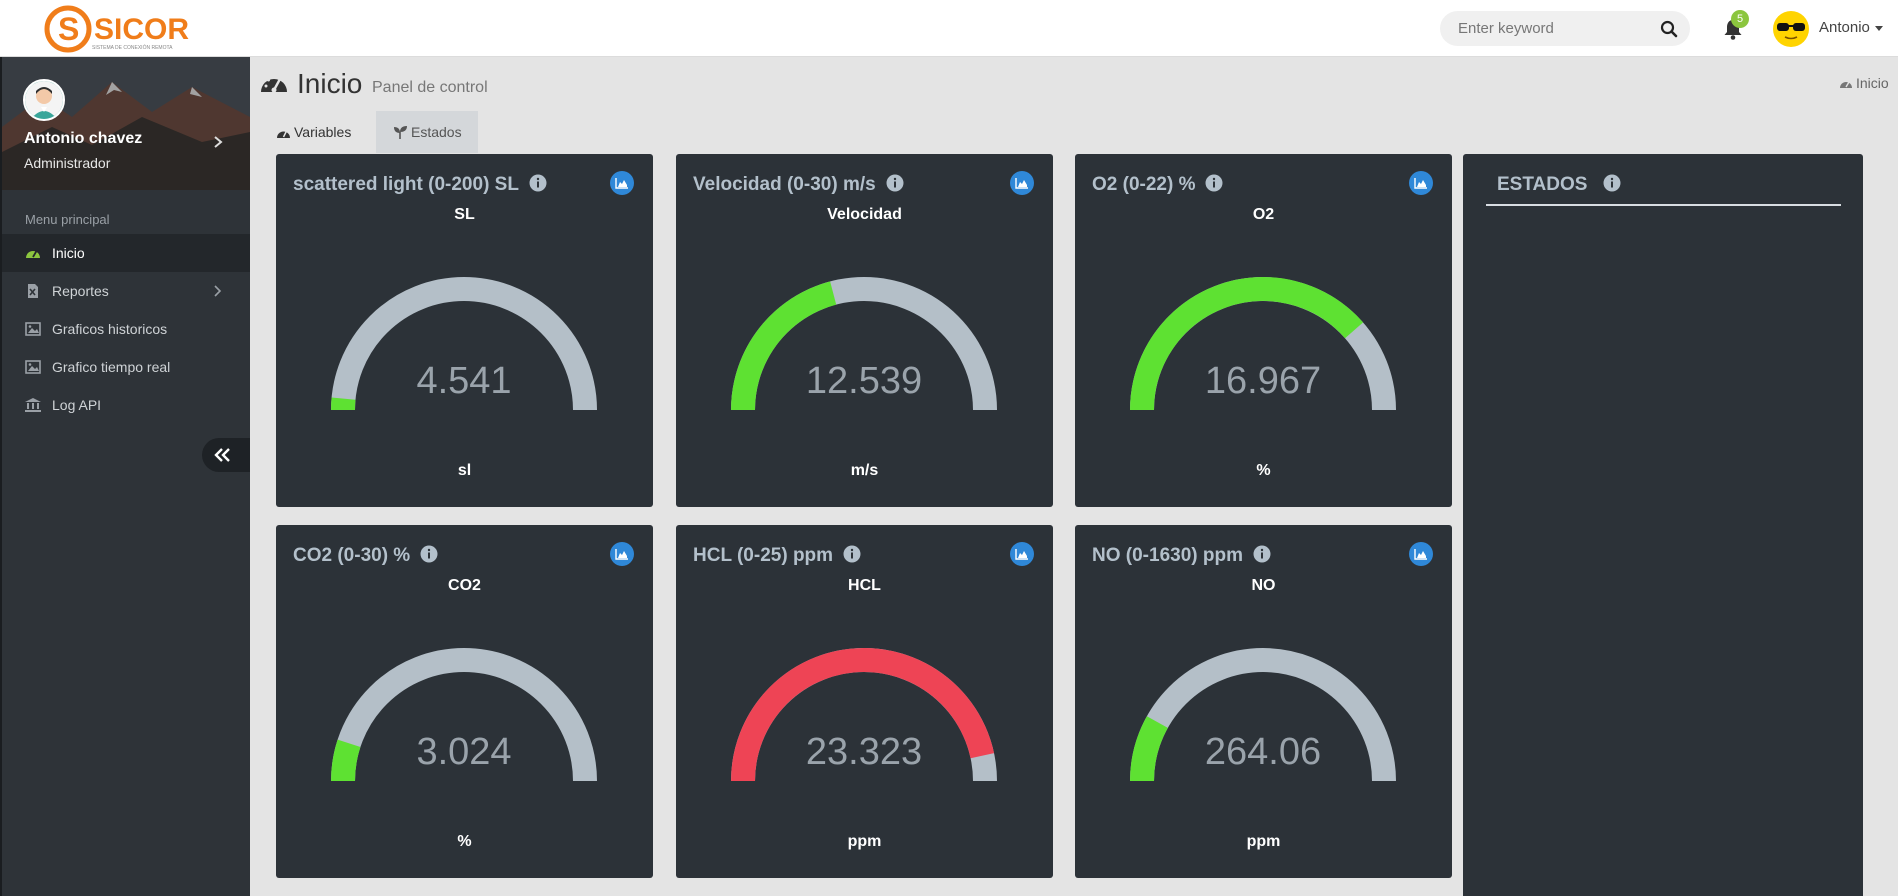  I want to click on gauge-card: scattered light (0-200) SL SL sl 4.541, so click(464, 330).